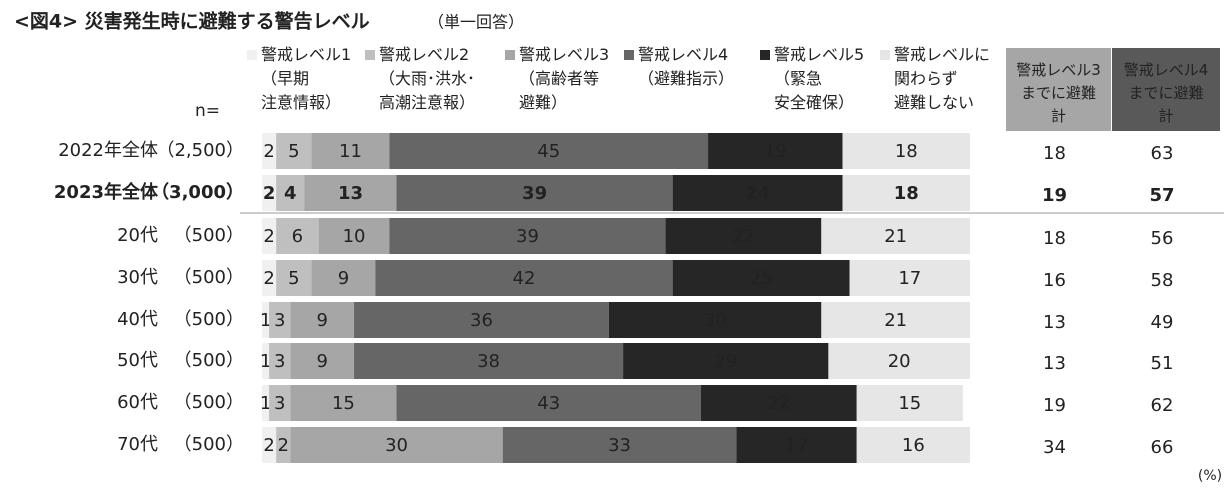  I want to click on value-label: 18, so click(906, 193).